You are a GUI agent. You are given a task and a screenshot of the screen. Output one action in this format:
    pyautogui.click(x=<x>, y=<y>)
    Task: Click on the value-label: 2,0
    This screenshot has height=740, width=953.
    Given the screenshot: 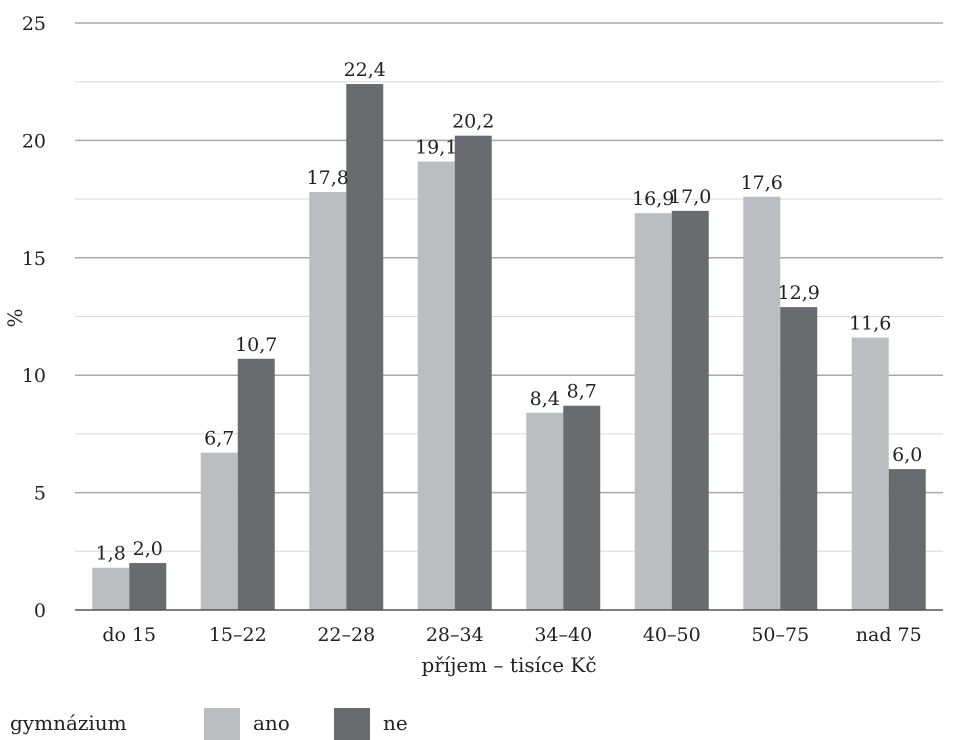 What is the action you would take?
    pyautogui.click(x=148, y=549)
    